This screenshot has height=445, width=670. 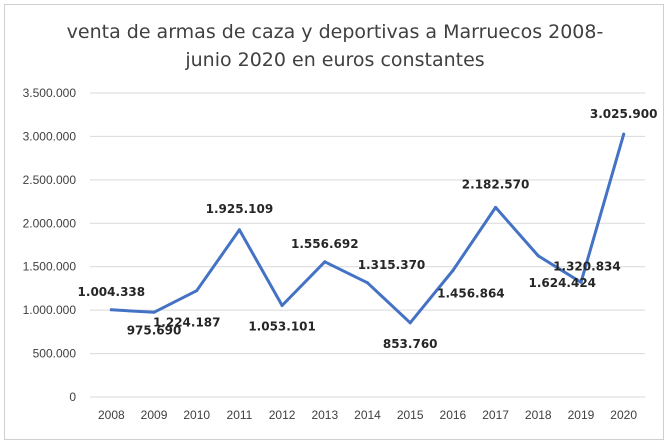 What do you see at coordinates (453, 415) in the screenshot?
I see `x-tick-label: 2016` at bounding box center [453, 415].